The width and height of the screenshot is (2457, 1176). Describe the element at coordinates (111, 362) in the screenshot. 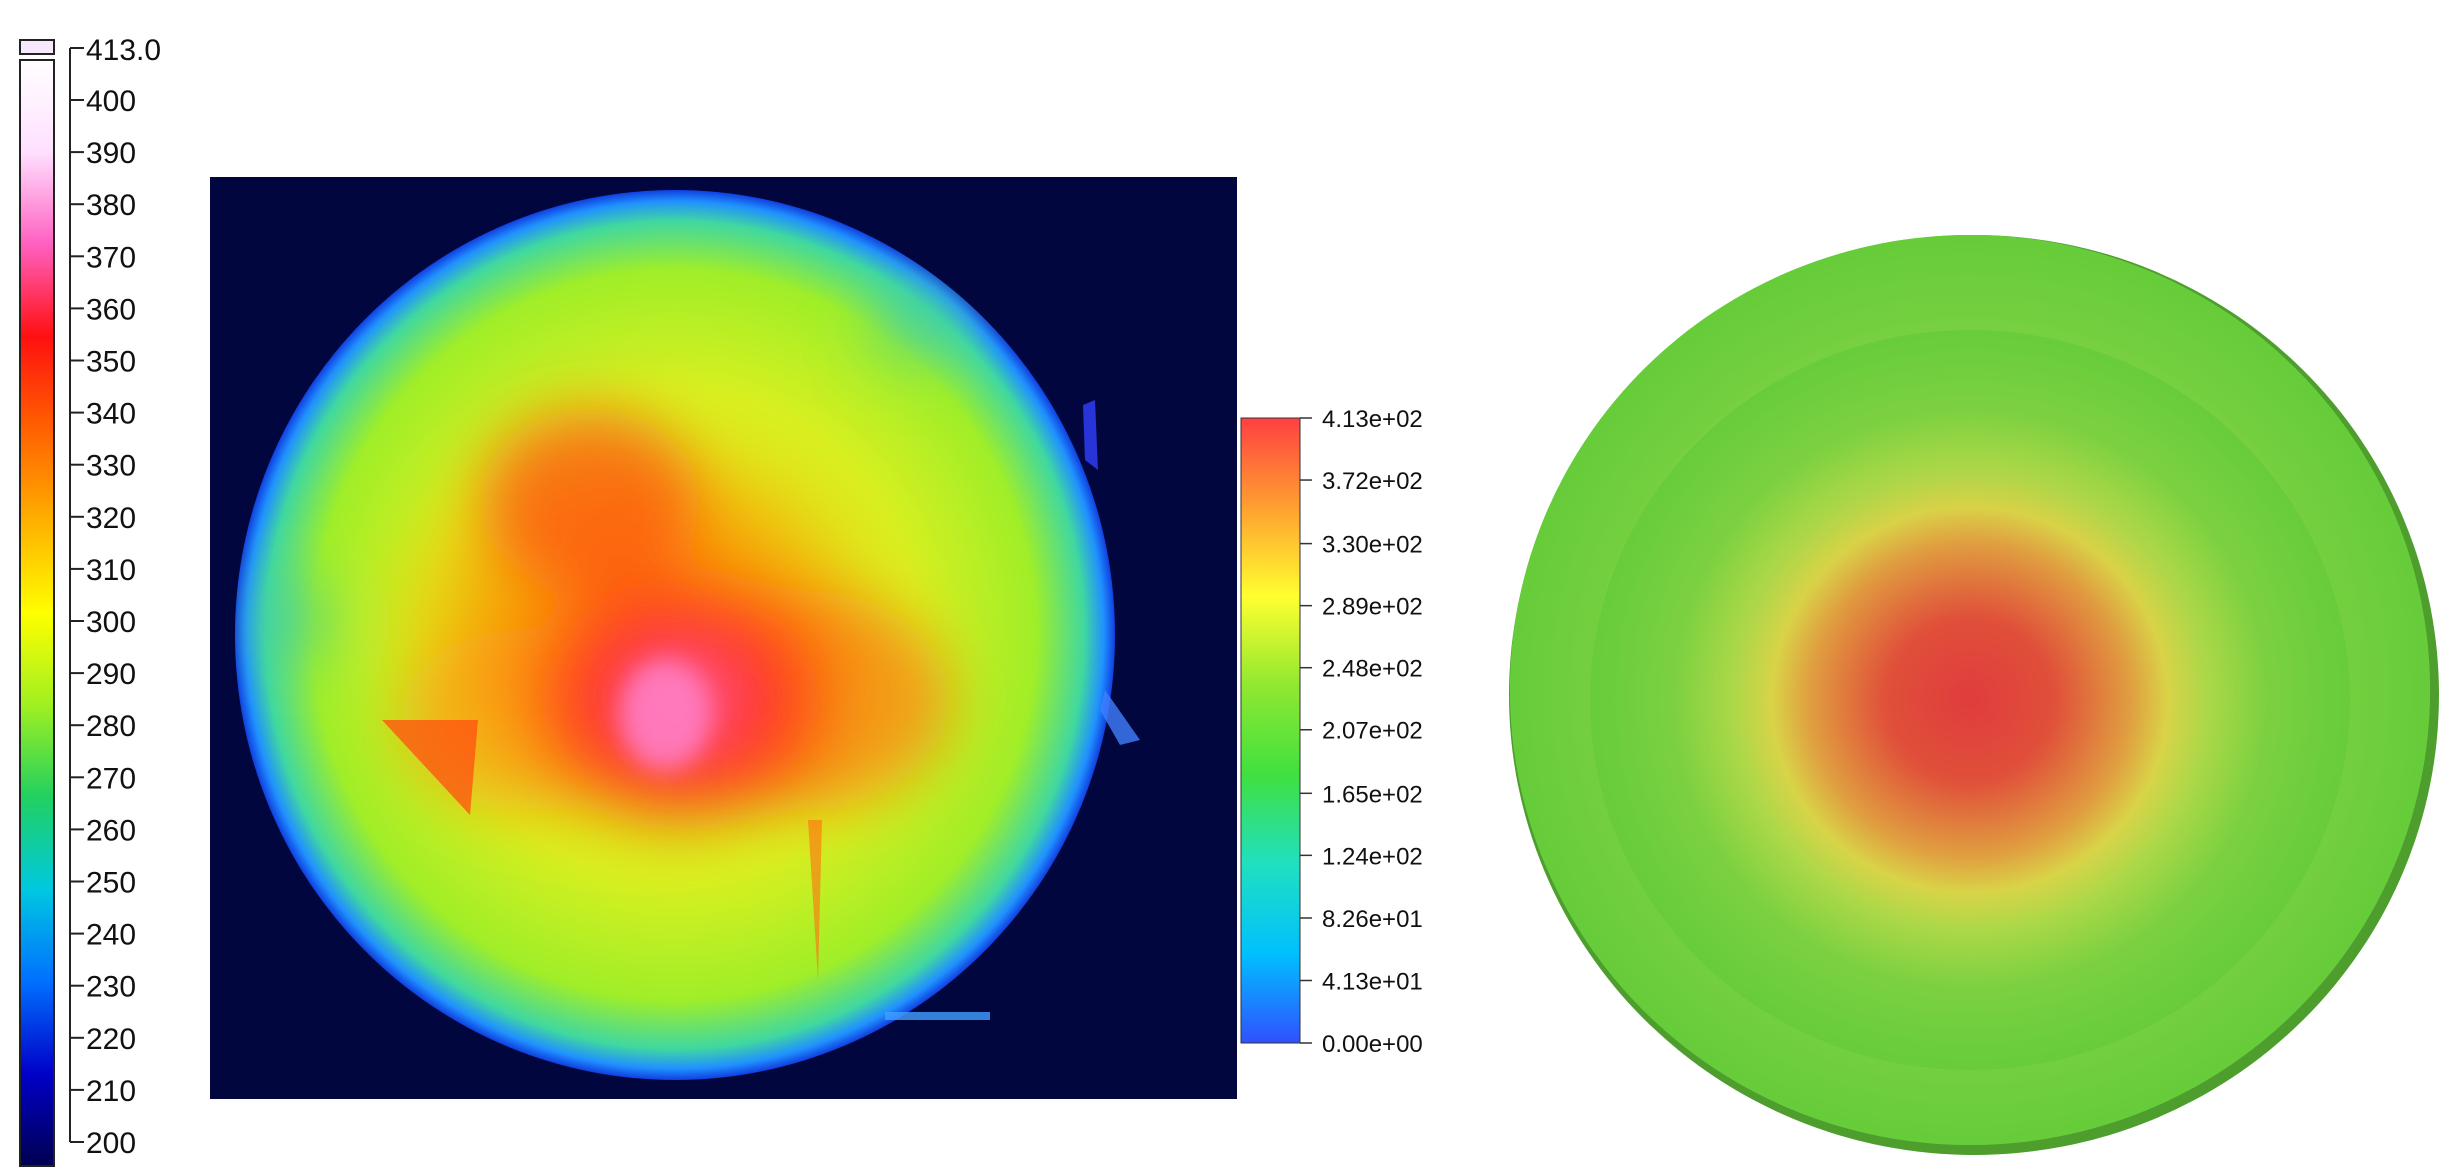

I see `colorbar-thermal-tick-label: 350` at that location.